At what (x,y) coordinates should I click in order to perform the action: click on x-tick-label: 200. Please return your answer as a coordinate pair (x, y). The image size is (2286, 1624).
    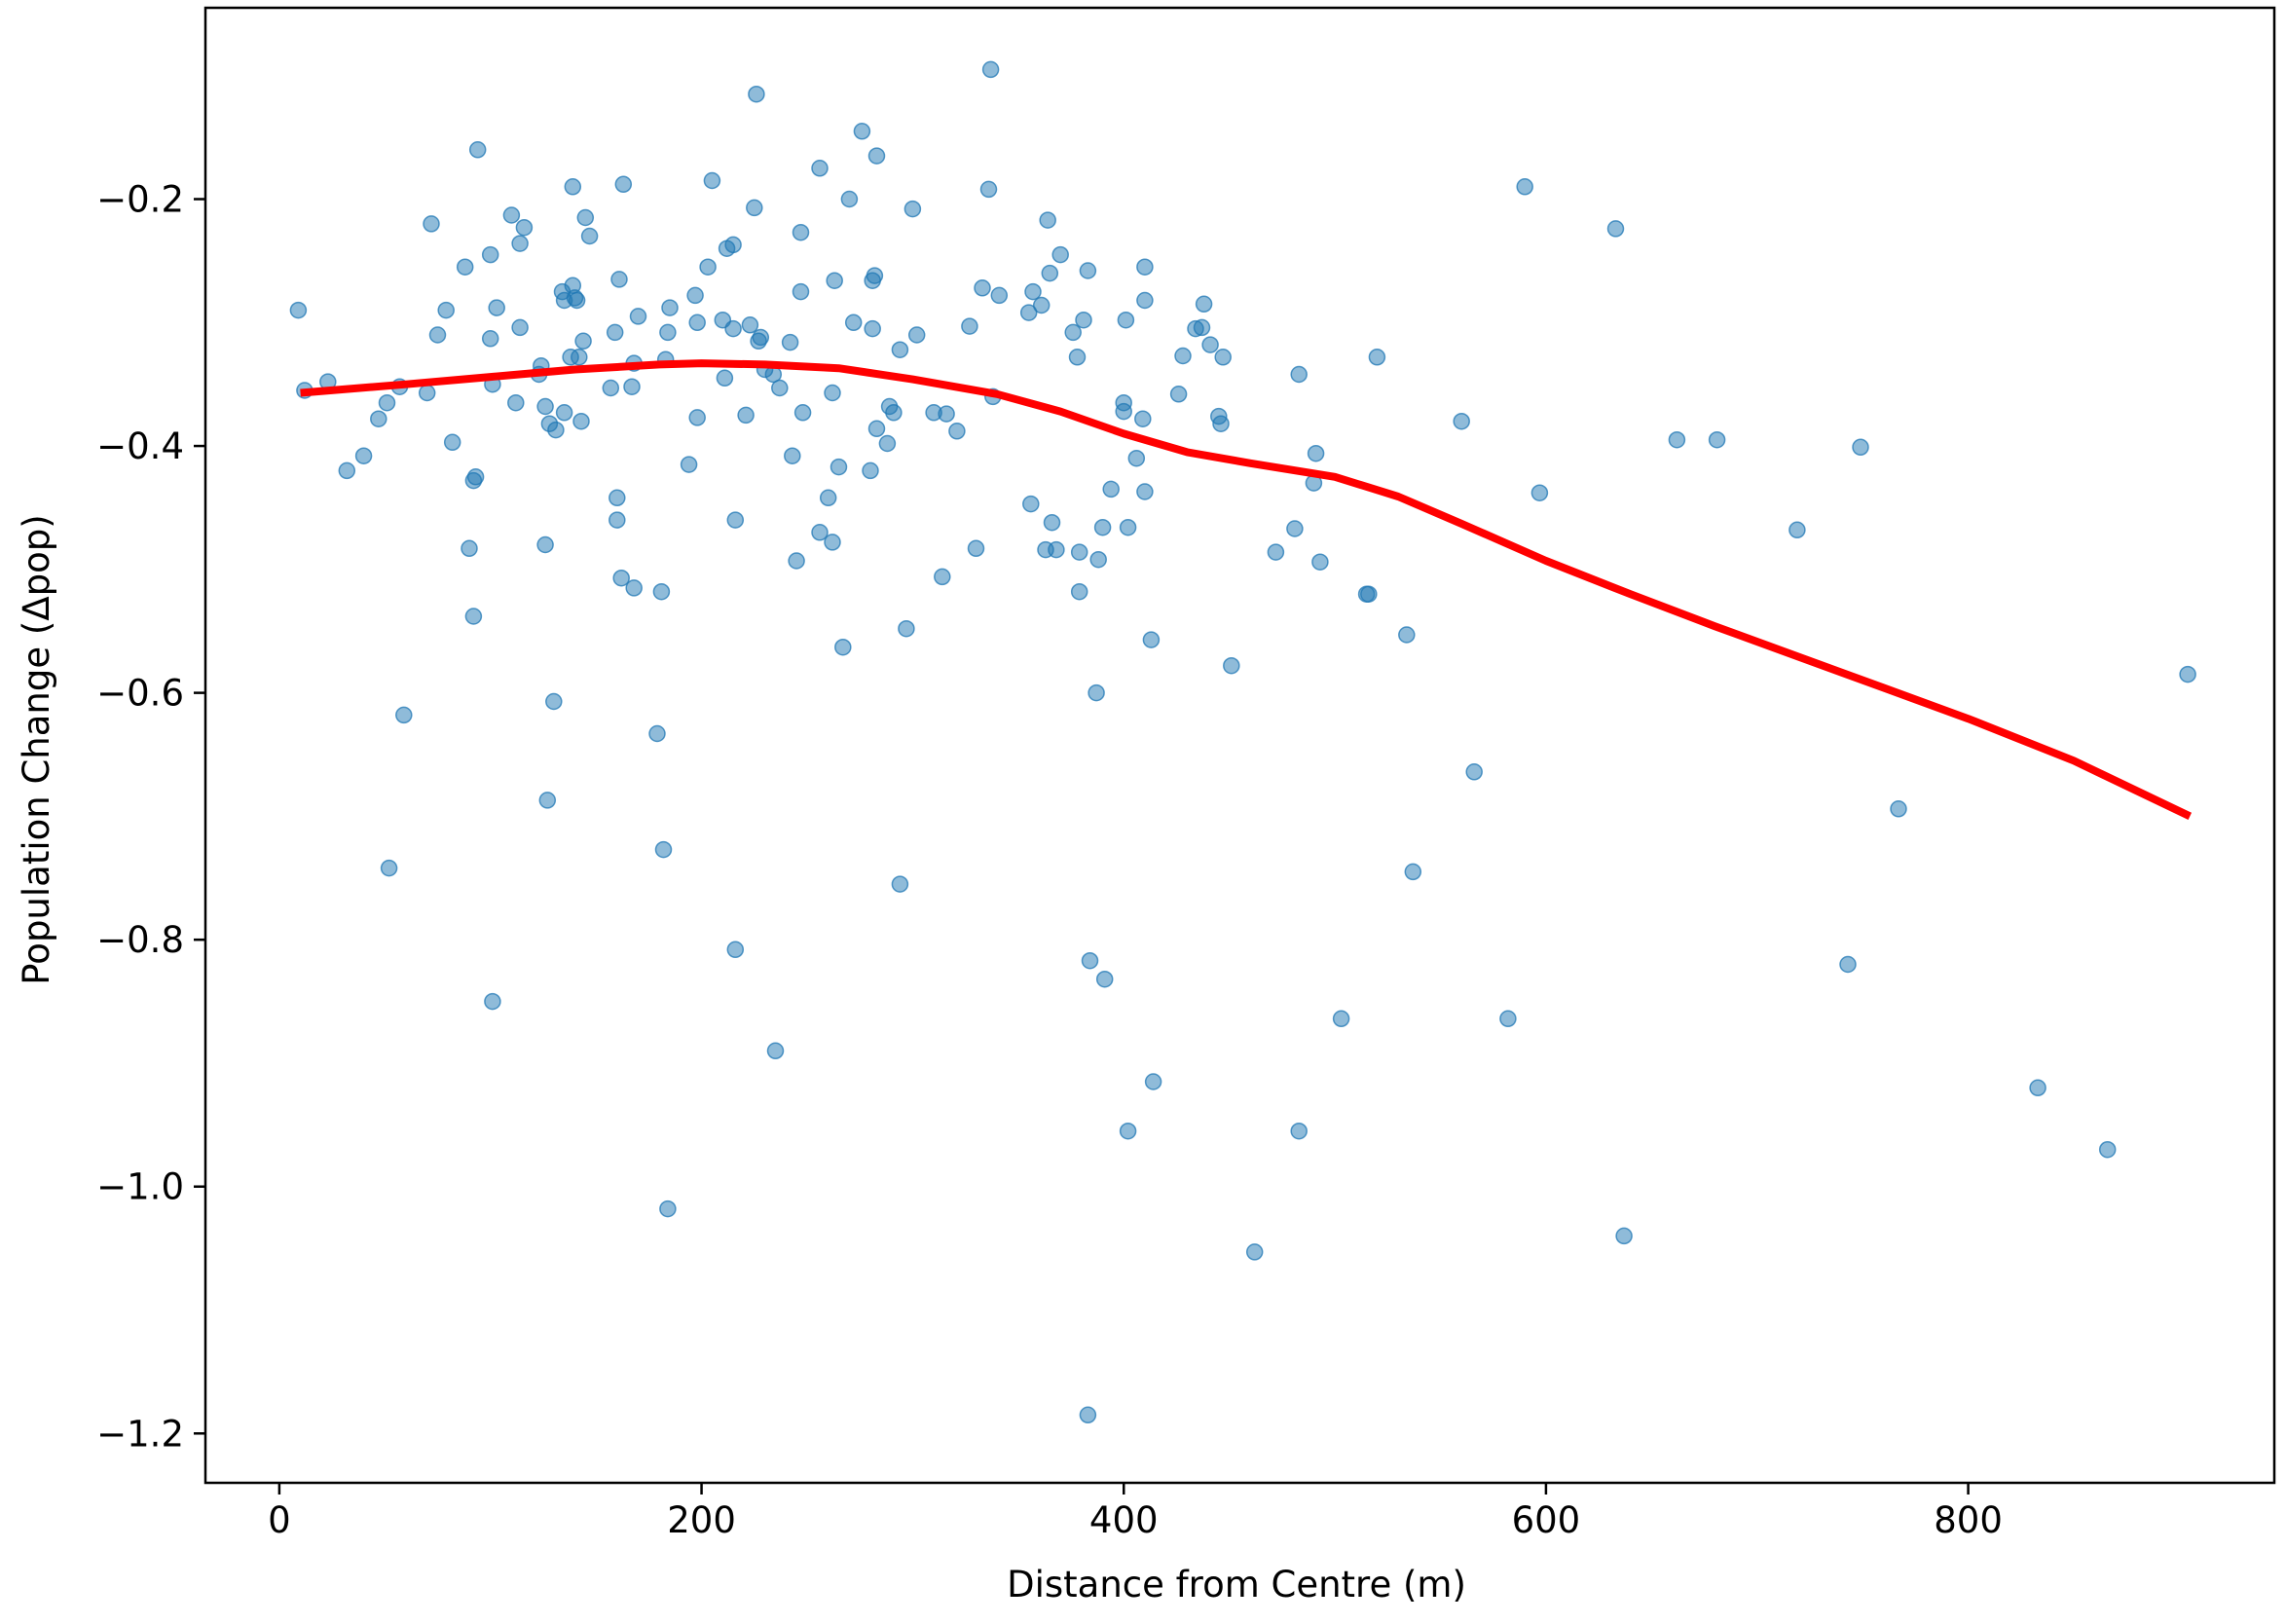
    Looking at the image, I should click on (701, 1520).